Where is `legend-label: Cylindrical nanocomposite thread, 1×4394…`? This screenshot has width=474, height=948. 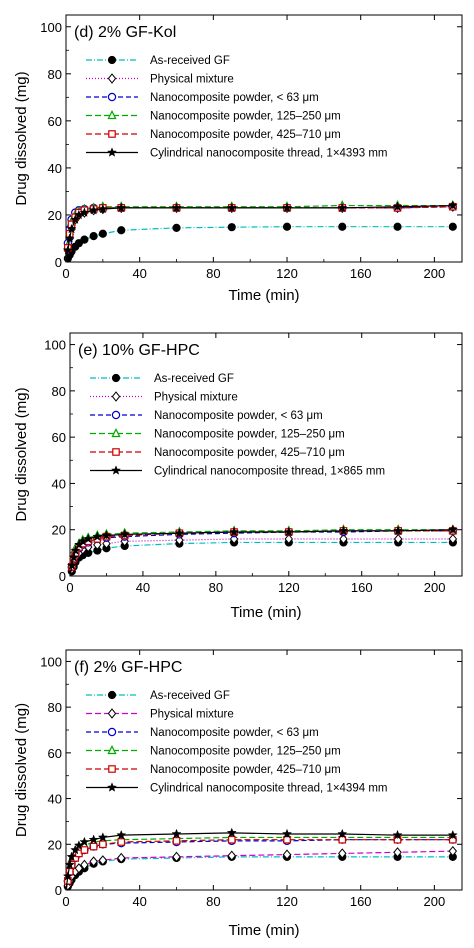
legend-label: Cylindrical nanocomposite thread, 1×4394… is located at coordinates (268, 789).